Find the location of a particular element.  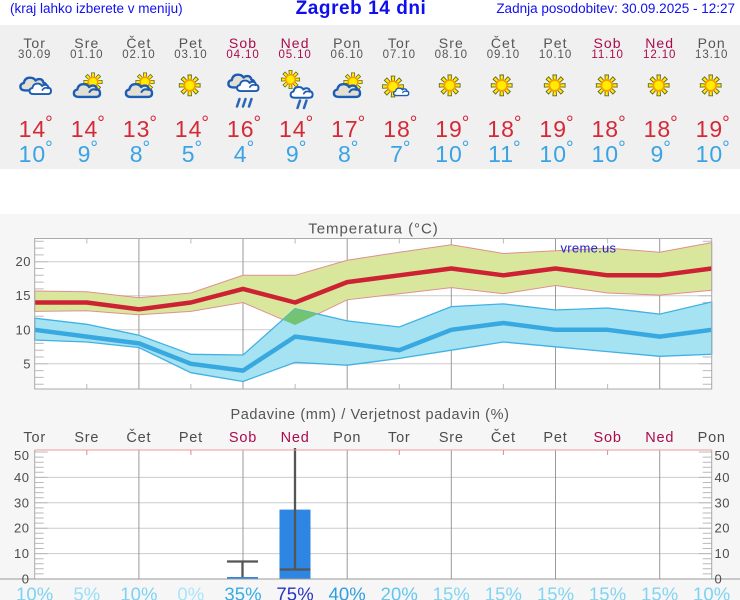

svg-text: 5% is located at coordinates (86, 591).